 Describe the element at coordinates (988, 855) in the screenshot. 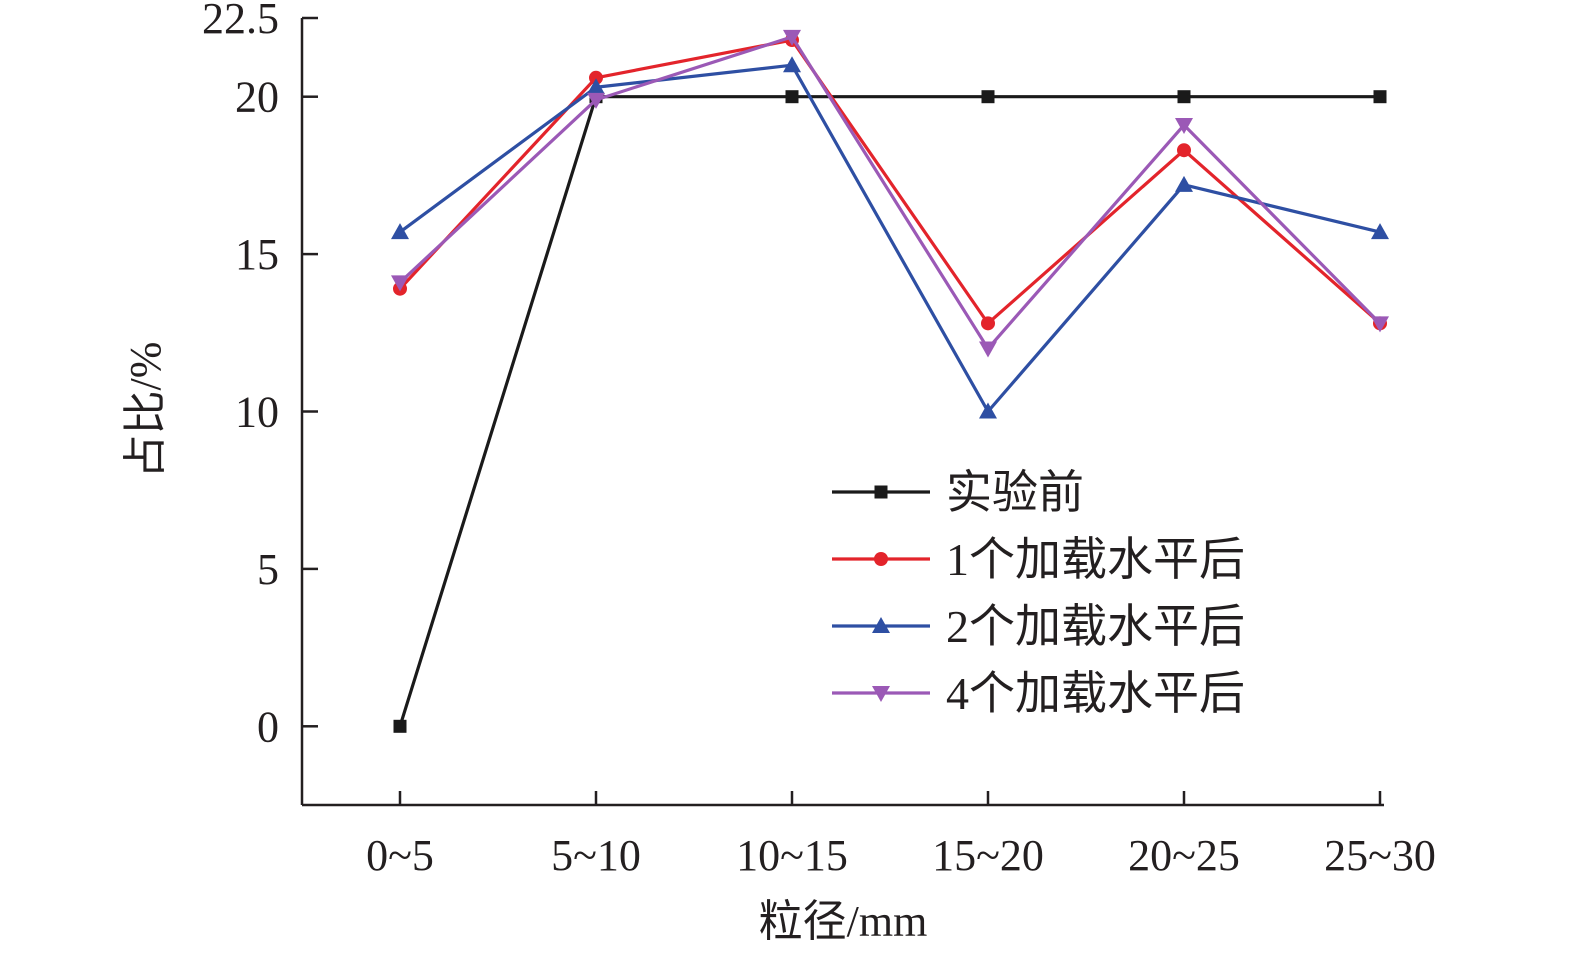

I see `x-tick-label: 15~20` at that location.